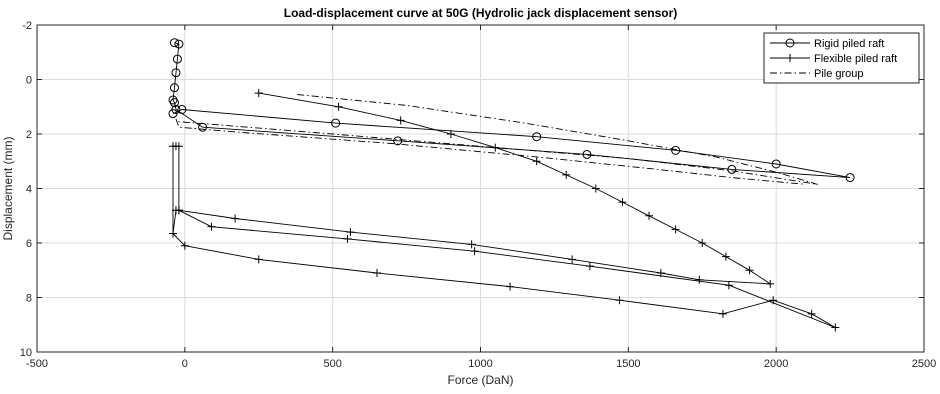 Image resolution: width=940 pixels, height=394 pixels. I want to click on legend-entry: Flexible piled raft, so click(855, 59).